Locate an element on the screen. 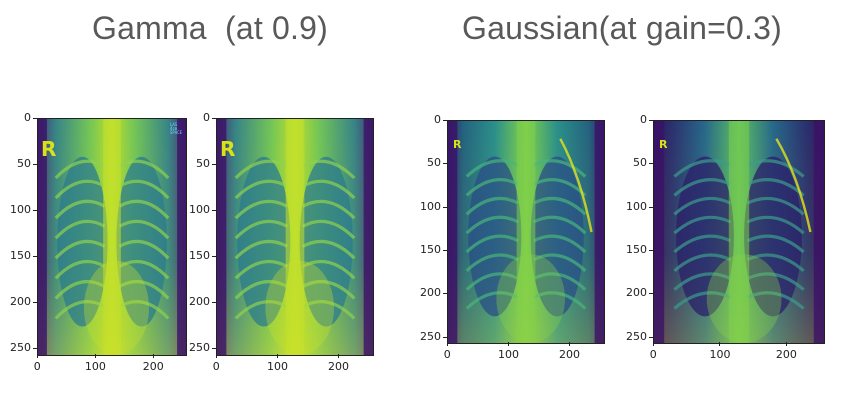 Image resolution: width=848 pixels, height=404 pixels. gaussian-title: Gaussian(at gain=0.3) is located at coordinates (622, 28).